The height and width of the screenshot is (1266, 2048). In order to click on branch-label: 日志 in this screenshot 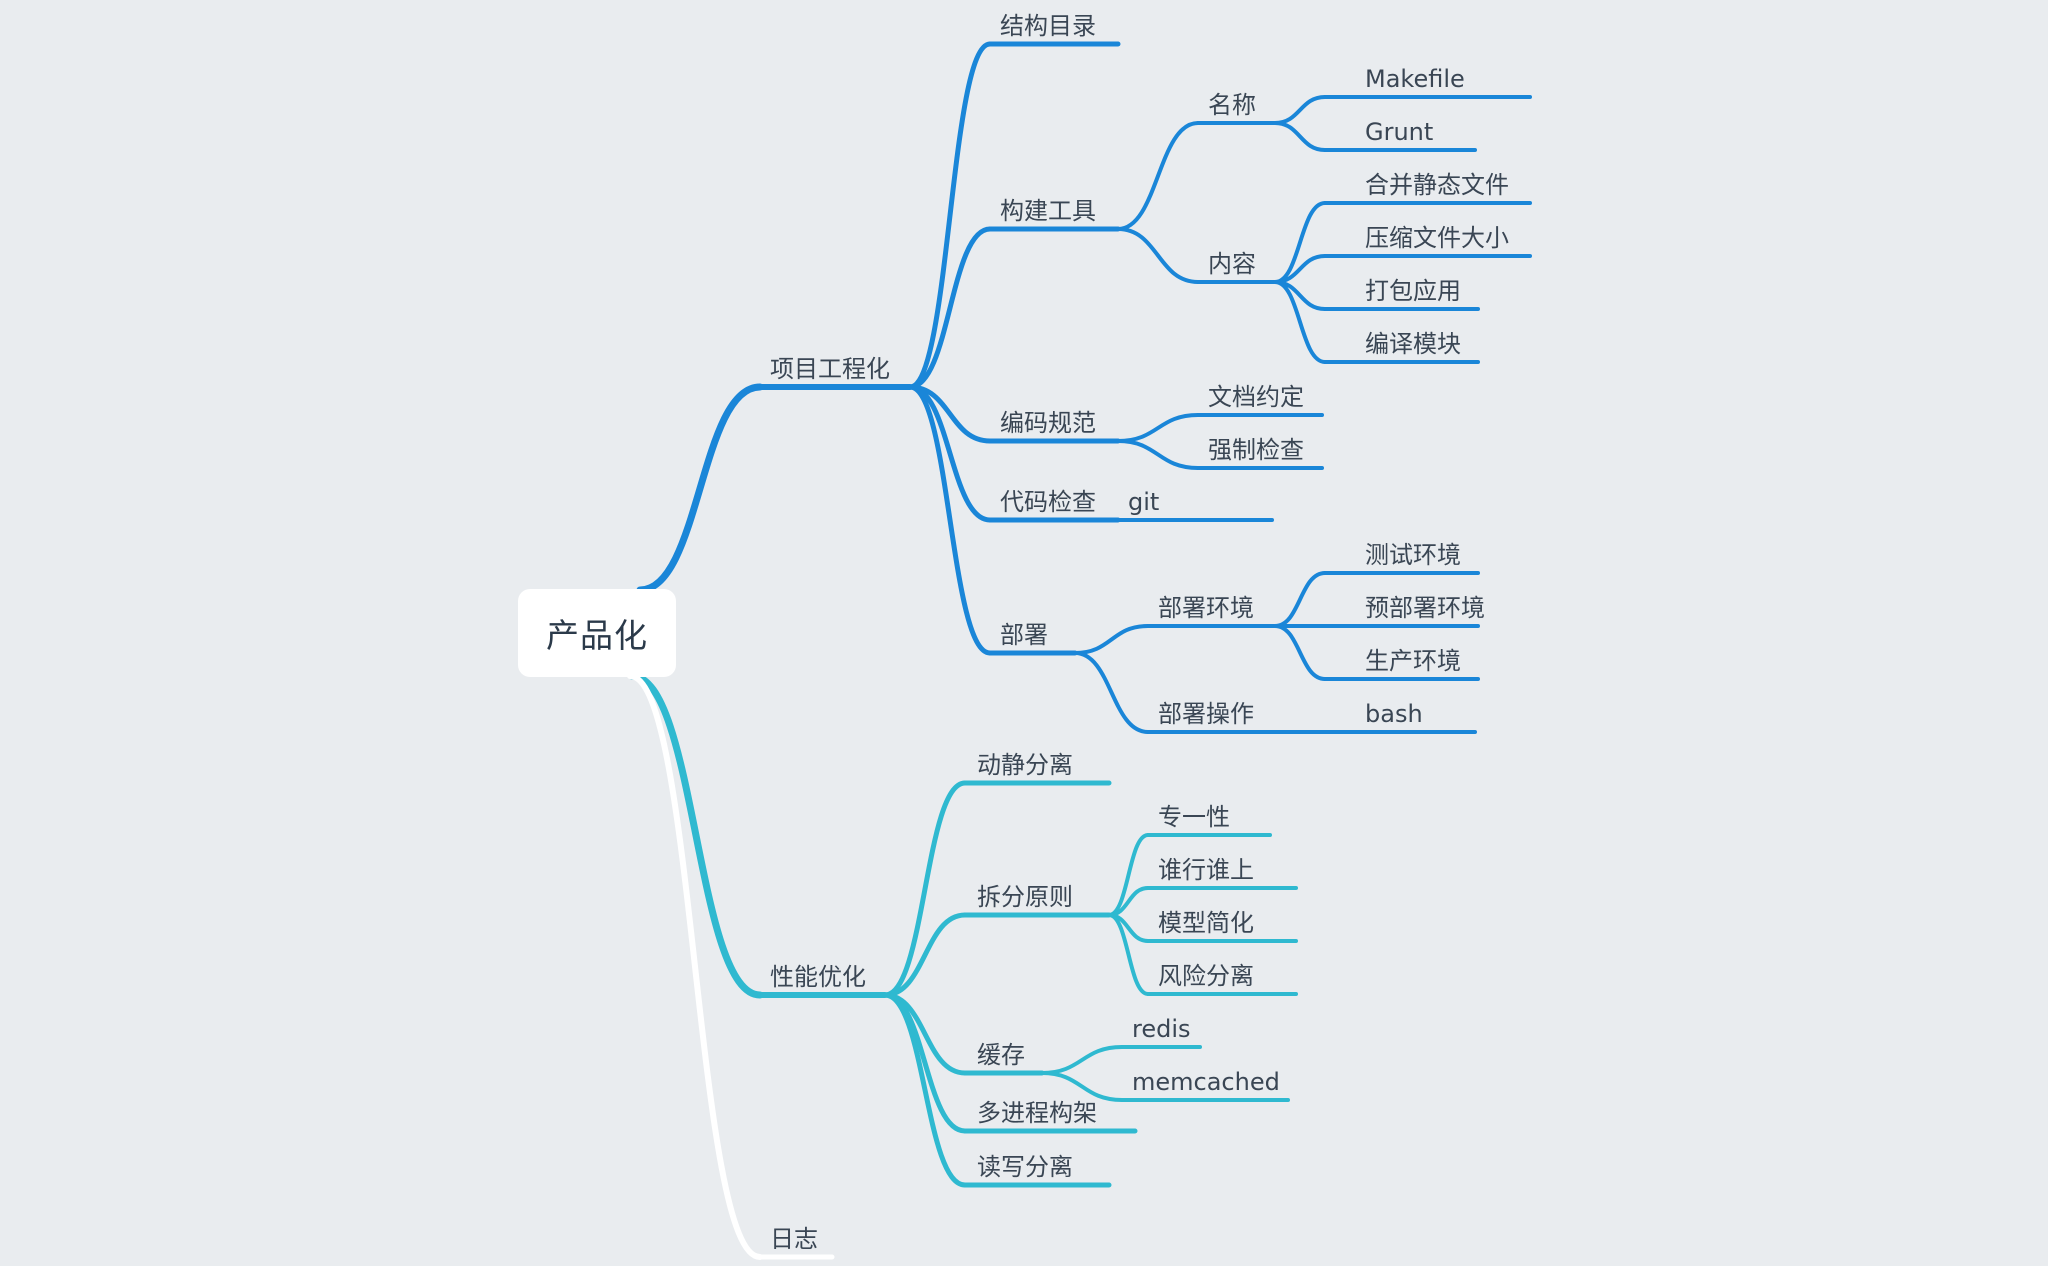, I will do `click(794, 1239)`.